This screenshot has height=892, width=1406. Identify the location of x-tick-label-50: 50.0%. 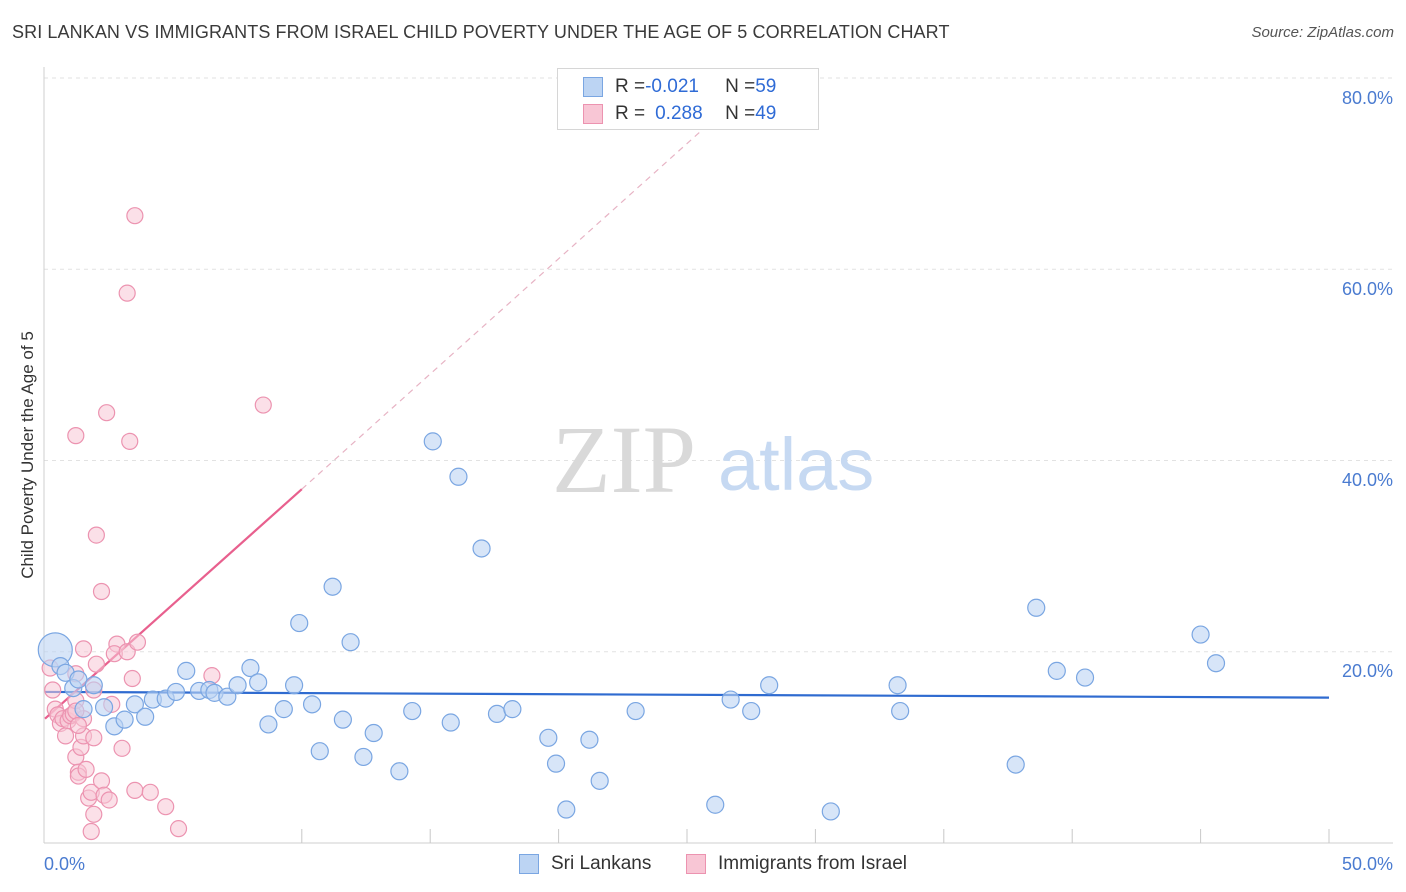
(1367, 864).